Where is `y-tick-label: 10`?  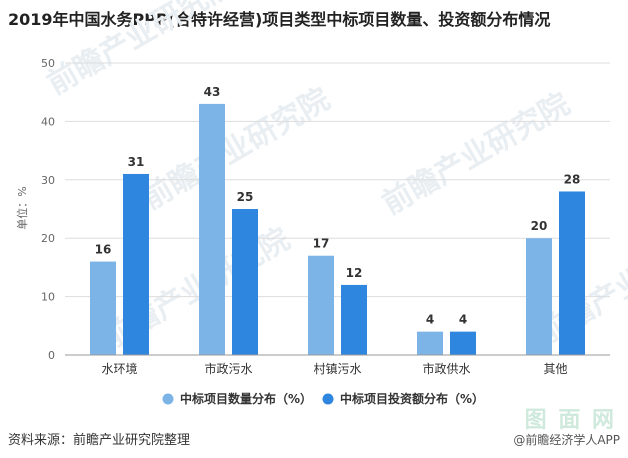 y-tick-label: 10 is located at coordinates (48, 297).